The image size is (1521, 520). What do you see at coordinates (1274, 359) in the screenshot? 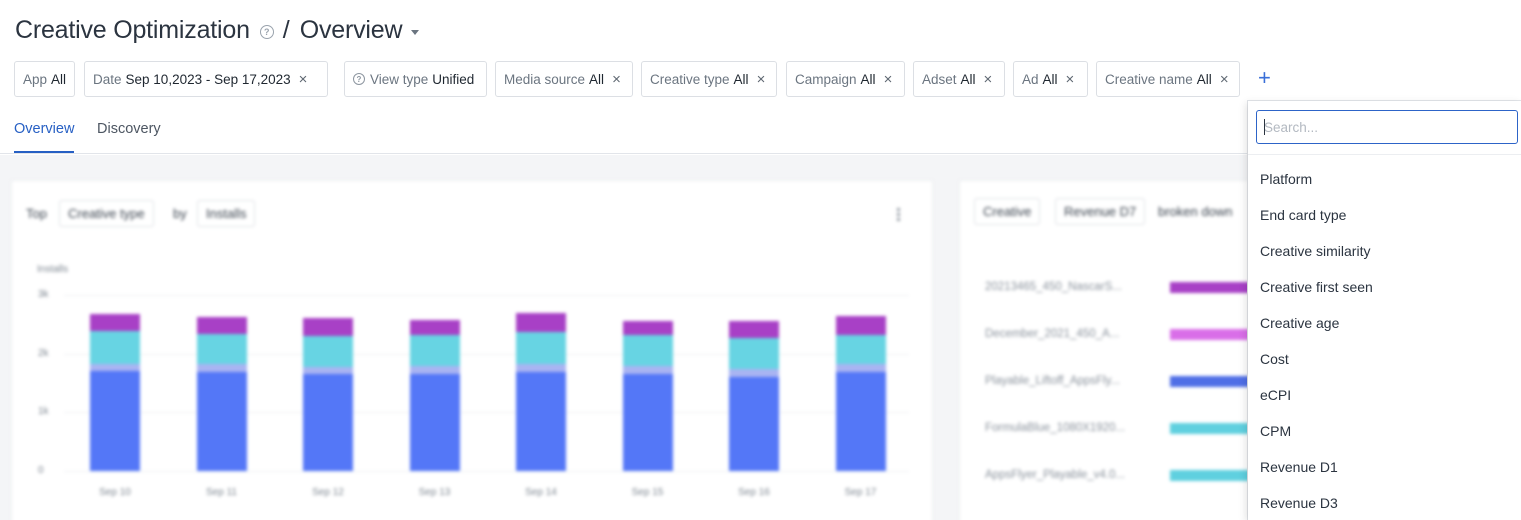
I see `option-cost: Cost` at bounding box center [1274, 359].